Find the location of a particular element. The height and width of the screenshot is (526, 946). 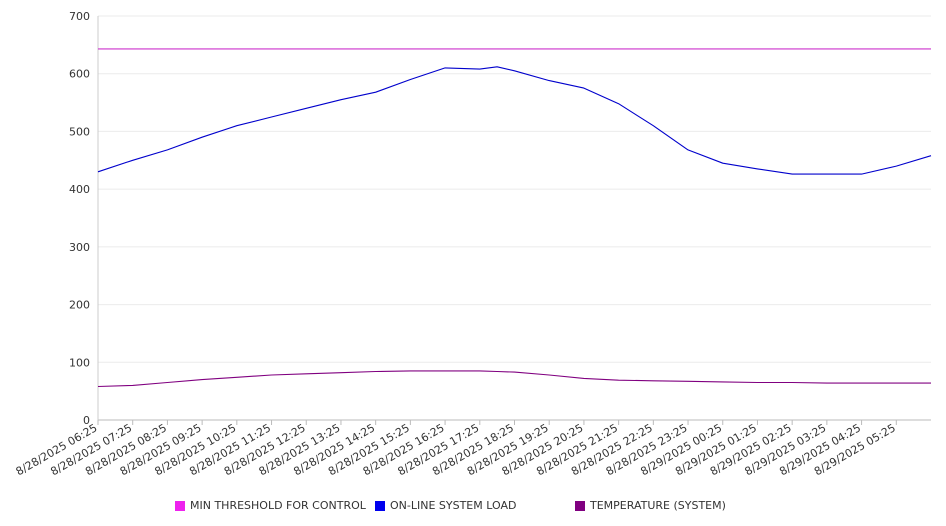

y-tick-label: 200 is located at coordinates (79, 305).